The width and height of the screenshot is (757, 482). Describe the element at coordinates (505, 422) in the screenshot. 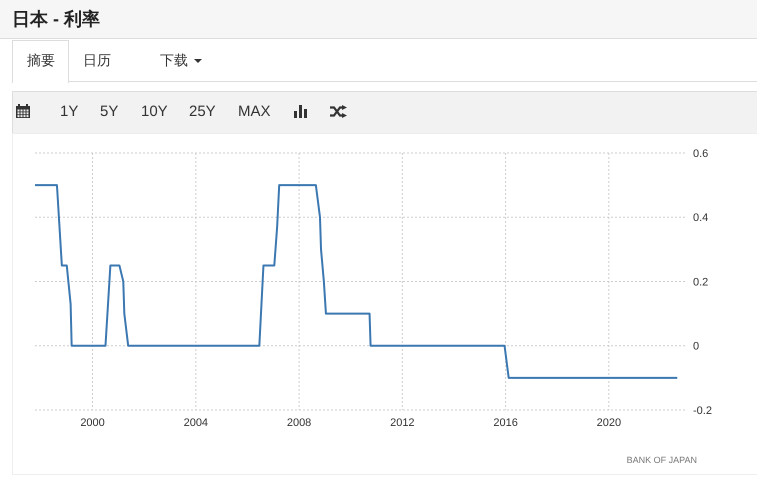

I see `x-tick-label: 2016` at that location.